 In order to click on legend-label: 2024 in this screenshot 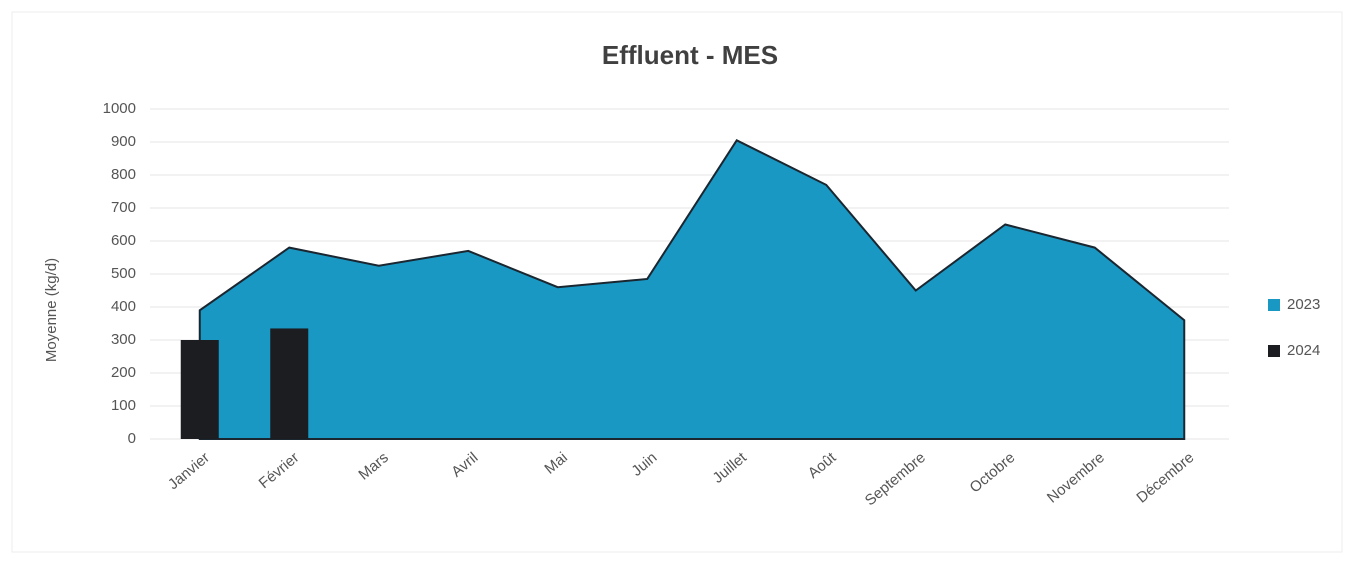, I will do `click(1303, 350)`.